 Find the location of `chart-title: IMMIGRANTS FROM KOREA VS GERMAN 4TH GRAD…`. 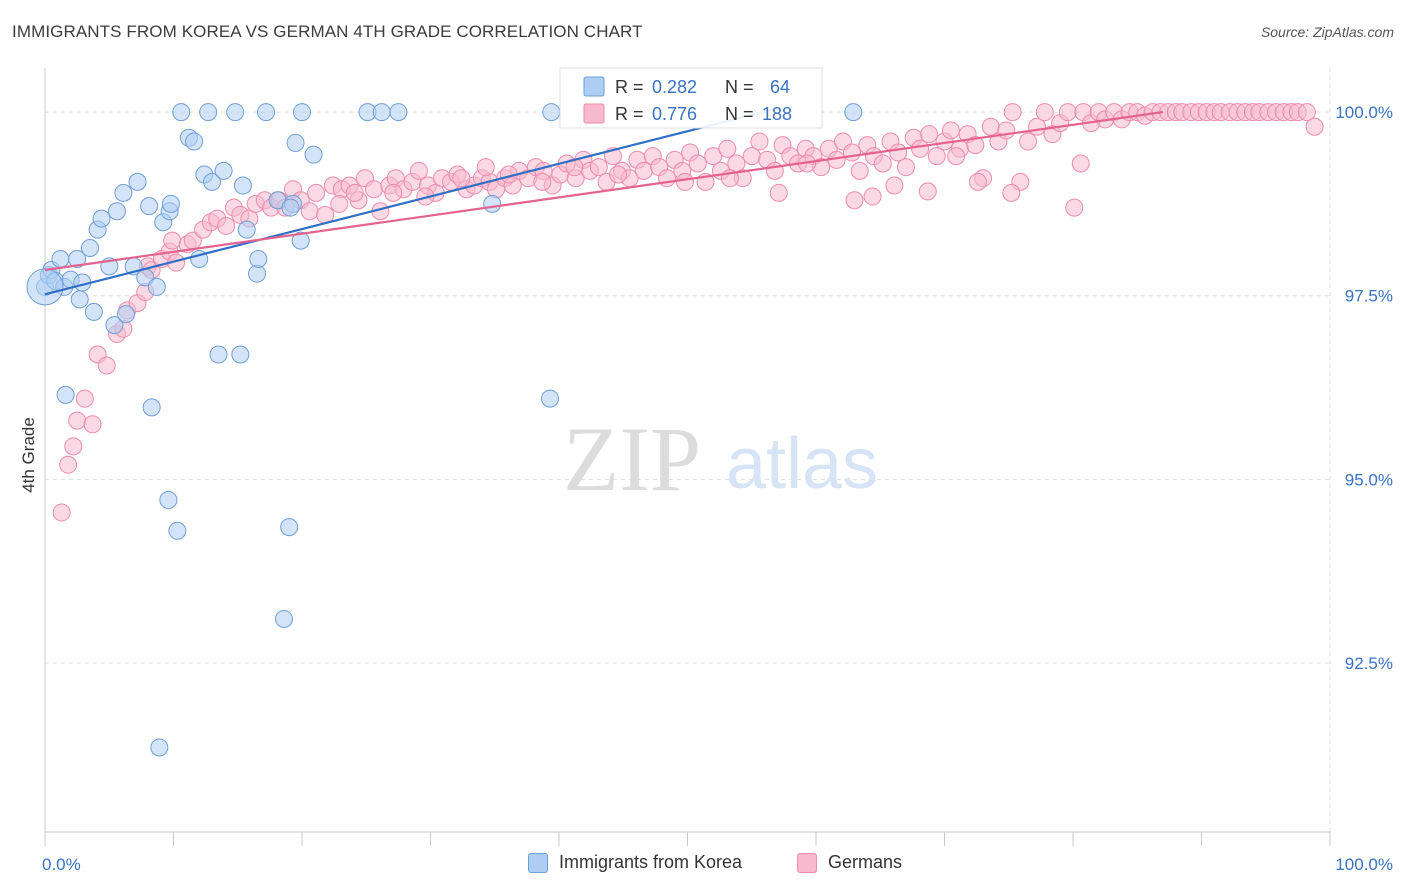

chart-title: IMMIGRANTS FROM KOREA VS GERMAN 4TH GRAD… is located at coordinates (327, 31).